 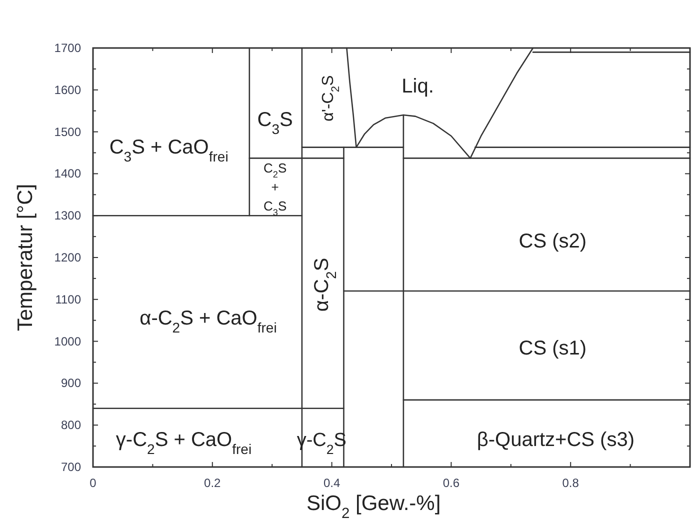 What do you see at coordinates (68, 215) in the screenshot?
I see `y-tick-label: 1300` at bounding box center [68, 215].